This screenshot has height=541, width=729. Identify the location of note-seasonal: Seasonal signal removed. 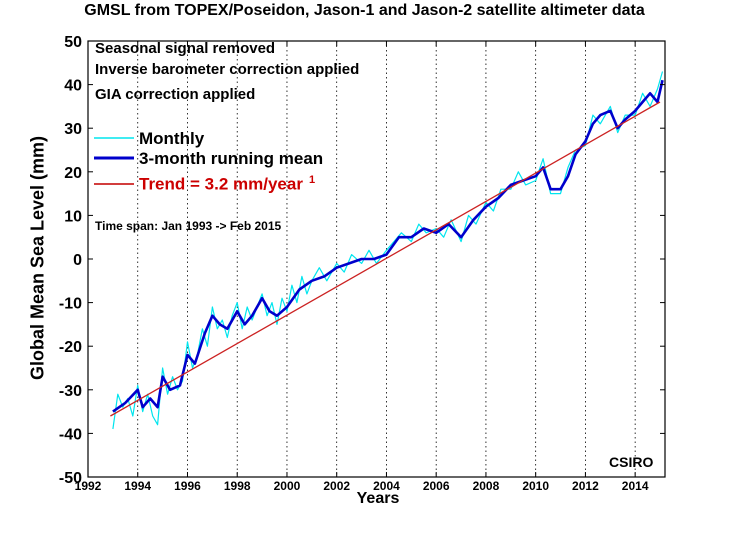
(185, 48).